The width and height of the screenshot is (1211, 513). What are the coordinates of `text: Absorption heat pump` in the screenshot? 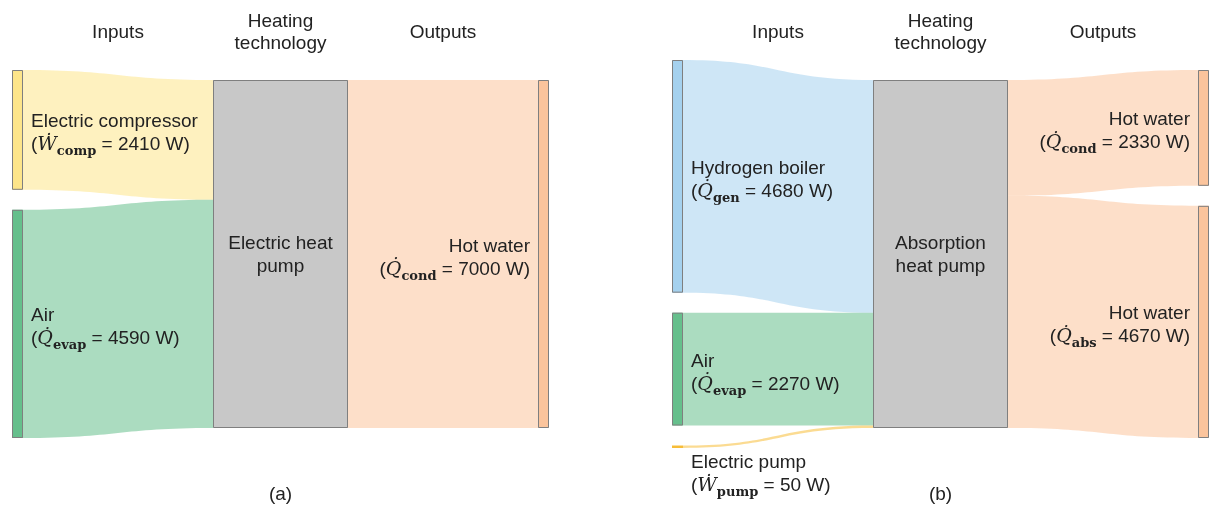 It's located at (940, 253).